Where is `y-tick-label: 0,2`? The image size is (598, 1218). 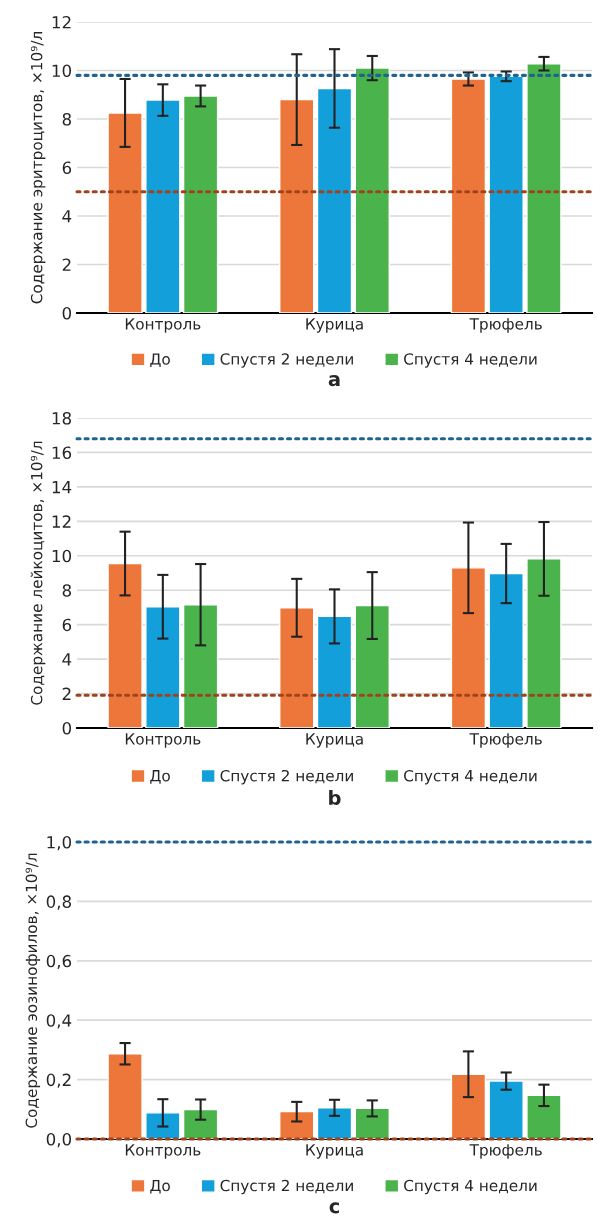
y-tick-label: 0,2 is located at coordinates (58, 1080).